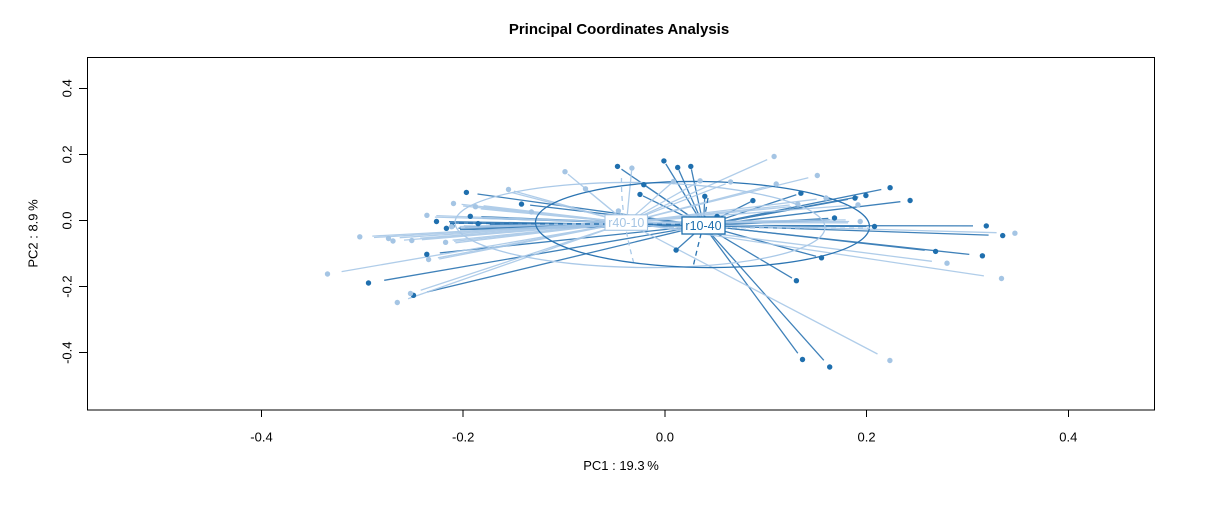 This screenshot has height=505, width=1227. What do you see at coordinates (33, 233) in the screenshot?
I see `svg-text: PC2 : 8.9 %` at bounding box center [33, 233].